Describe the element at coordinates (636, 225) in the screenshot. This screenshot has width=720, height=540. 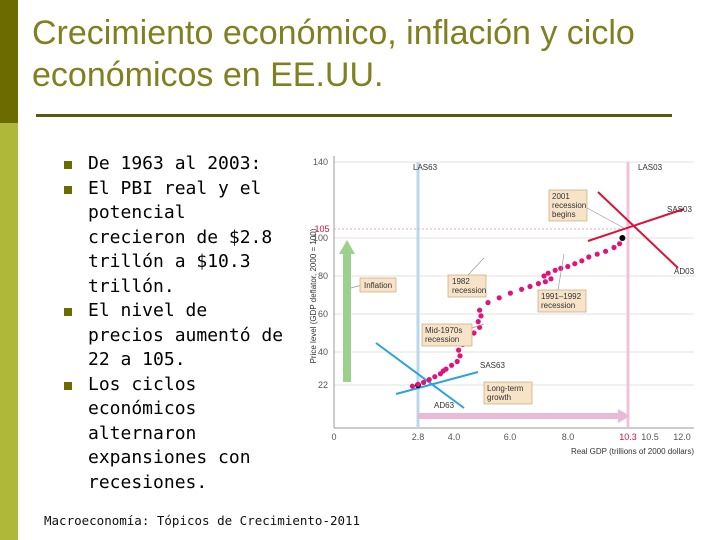
I see `sas03-curve` at that location.